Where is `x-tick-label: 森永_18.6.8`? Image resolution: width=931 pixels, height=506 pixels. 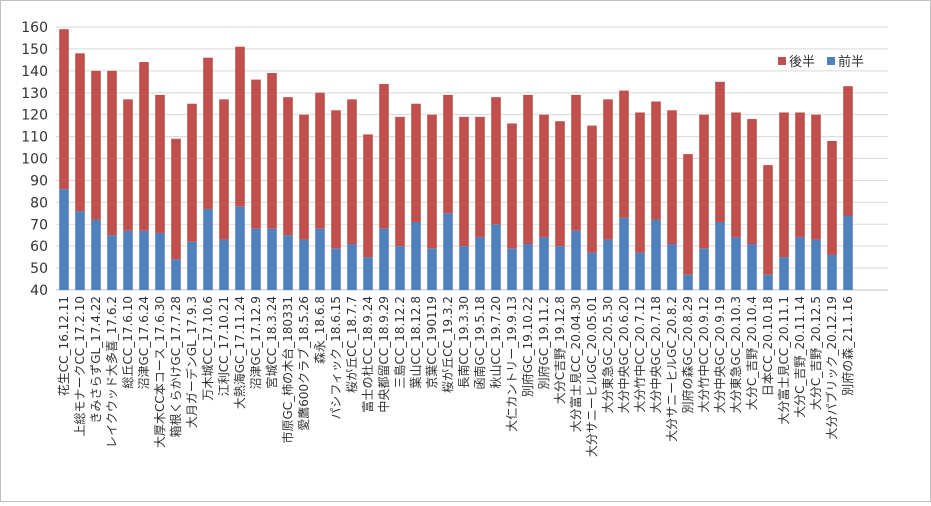
x-tick-label: 森永_18.6.8 is located at coordinates (319, 330).